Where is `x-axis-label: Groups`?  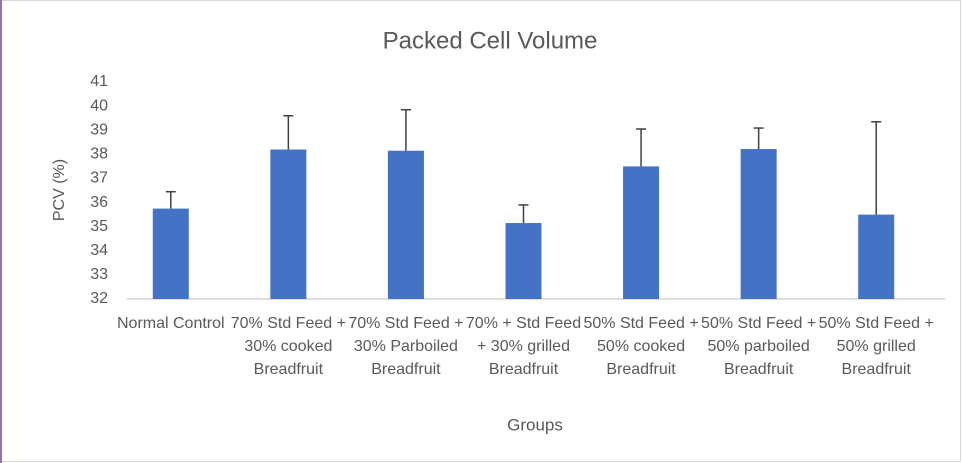 x-axis-label: Groups is located at coordinates (535, 424).